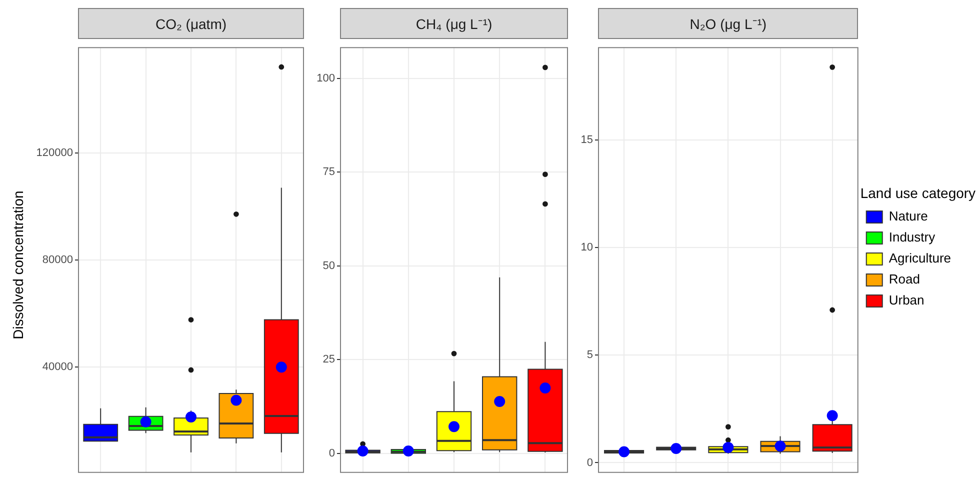  Describe the element at coordinates (57, 260) in the screenshot. I see `y-tick-label: 80000` at that location.